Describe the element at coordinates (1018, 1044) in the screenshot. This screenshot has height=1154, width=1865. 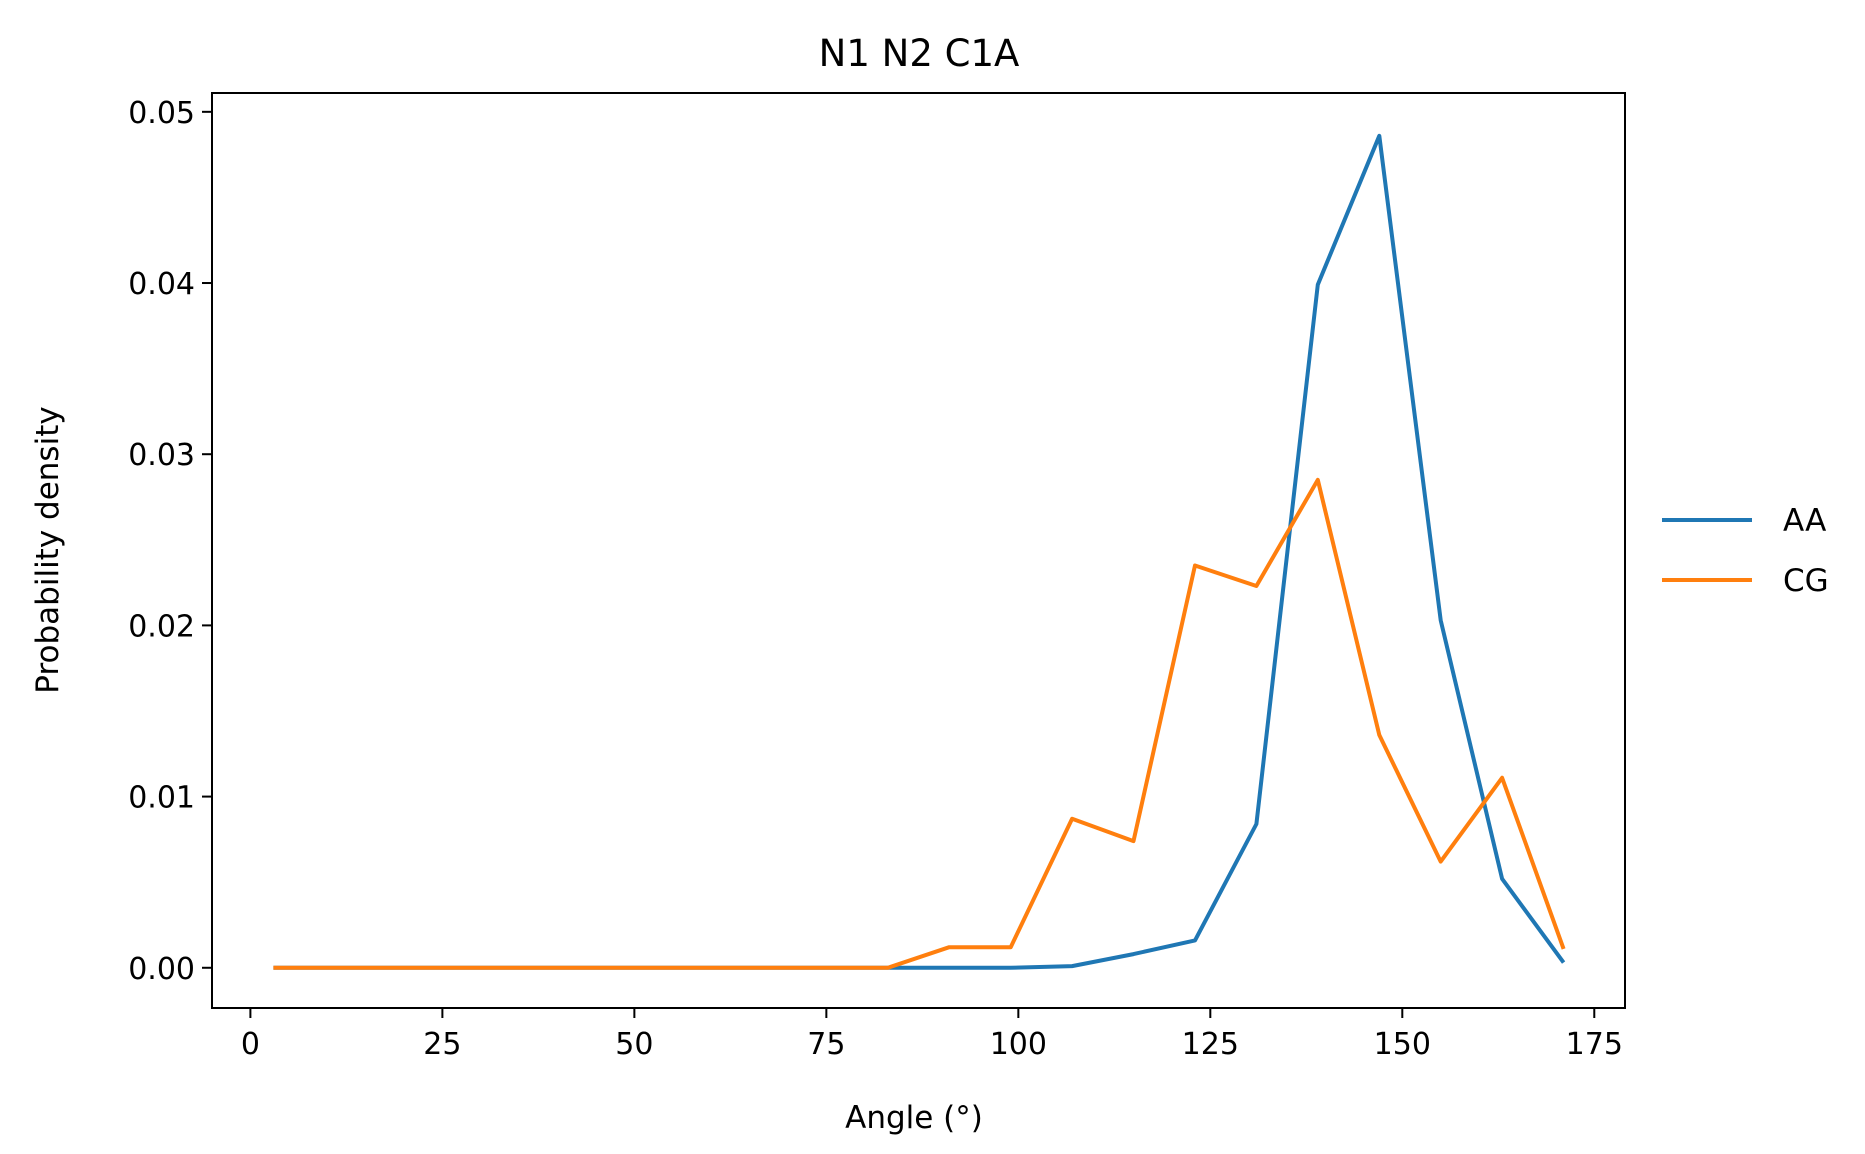
I see `x-tick-label: 100` at that location.